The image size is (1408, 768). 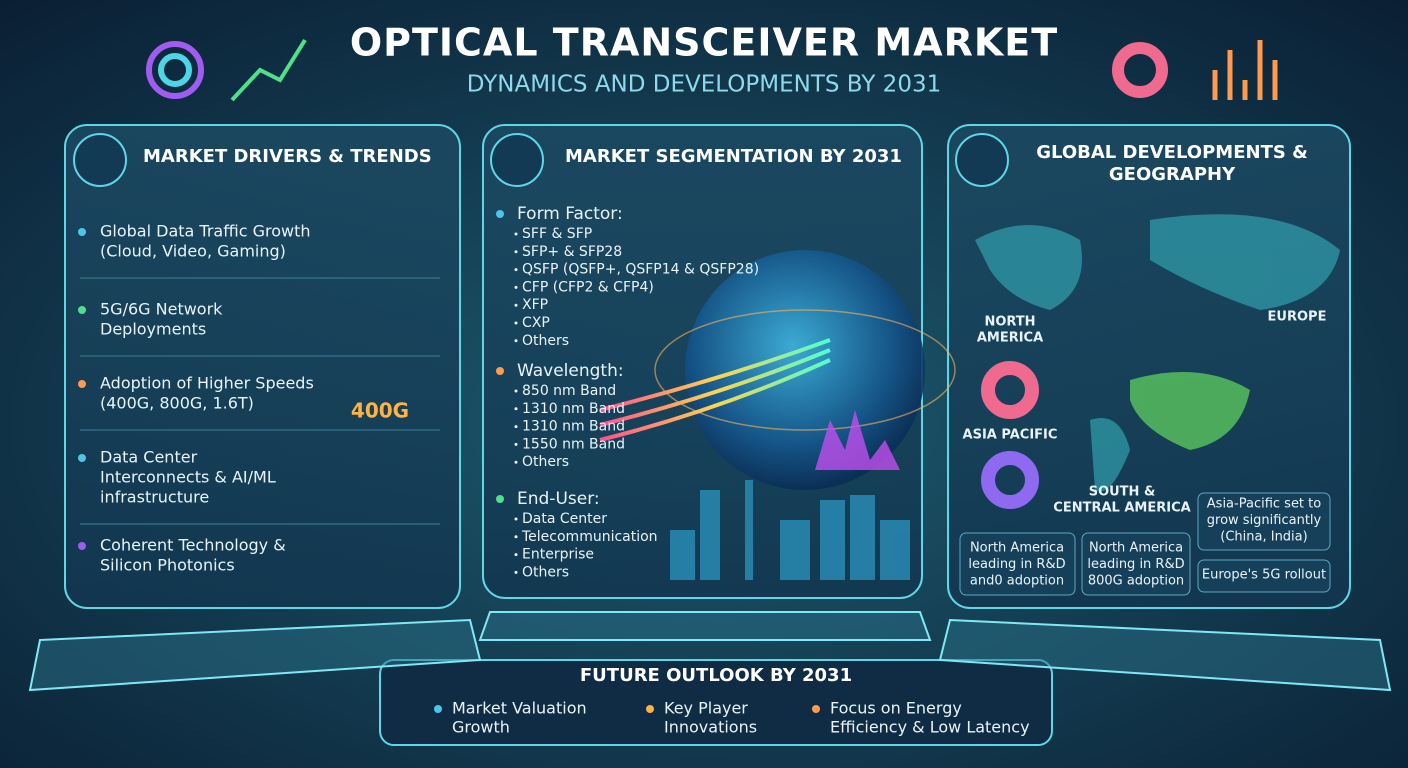 What do you see at coordinates (1017, 581) in the screenshot?
I see `region-note: and0 adoption` at bounding box center [1017, 581].